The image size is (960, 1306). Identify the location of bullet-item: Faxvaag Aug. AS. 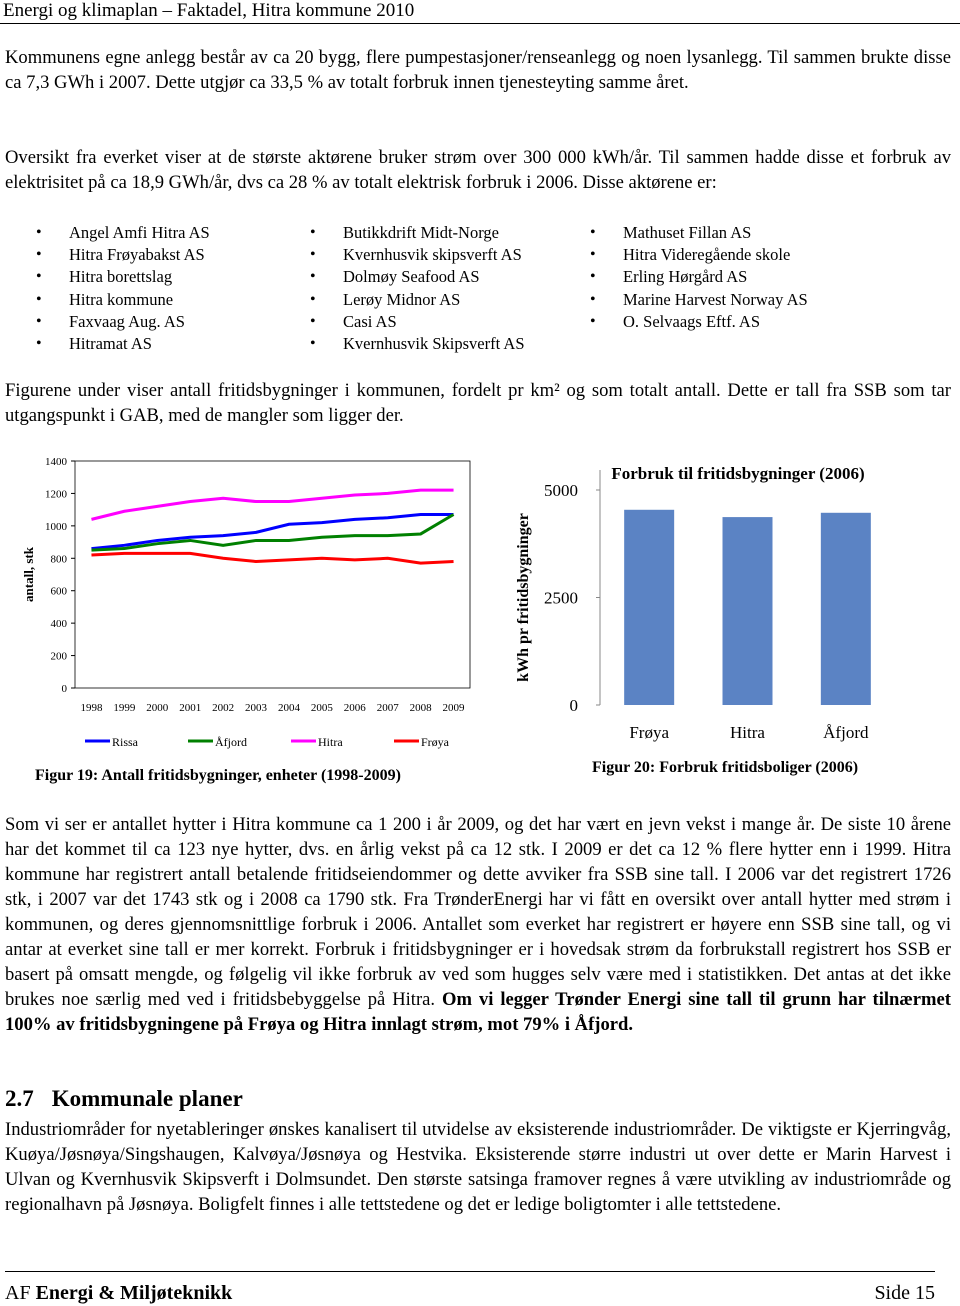
(187, 322).